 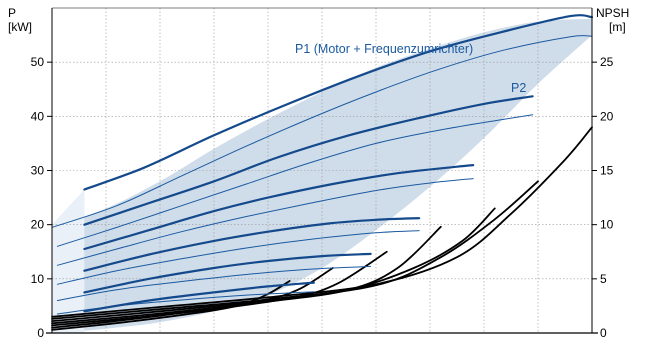 What do you see at coordinates (38, 62) in the screenshot?
I see `left-tick-label: 50` at bounding box center [38, 62].